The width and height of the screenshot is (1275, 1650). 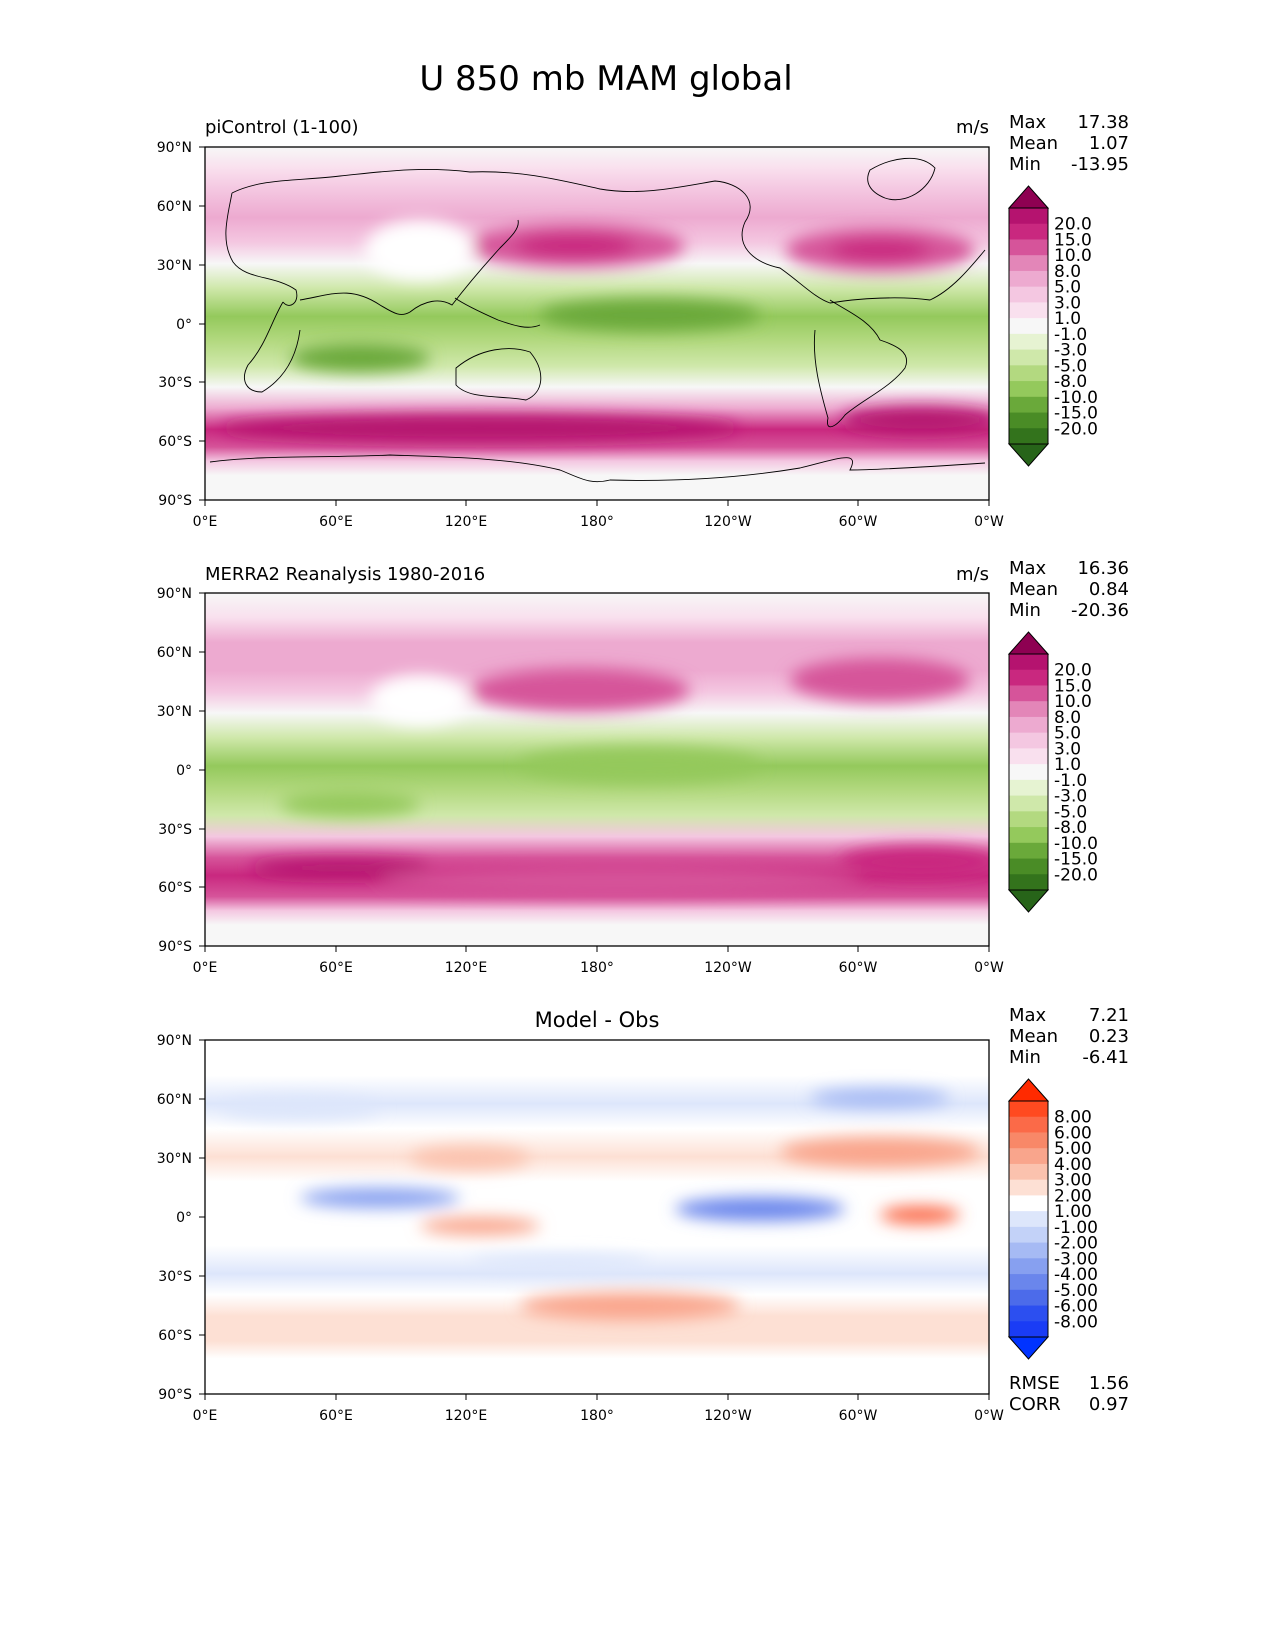 I want to click on colorbar-tick-label: -10.0, so click(x=1076, y=844).